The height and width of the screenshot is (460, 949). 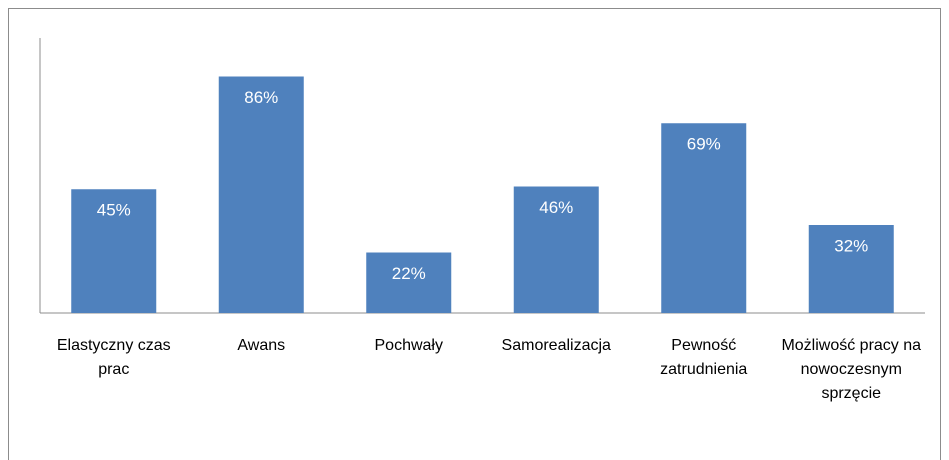 What do you see at coordinates (113, 357) in the screenshot?
I see `x-tick-label: Elastyczny czas prac` at bounding box center [113, 357].